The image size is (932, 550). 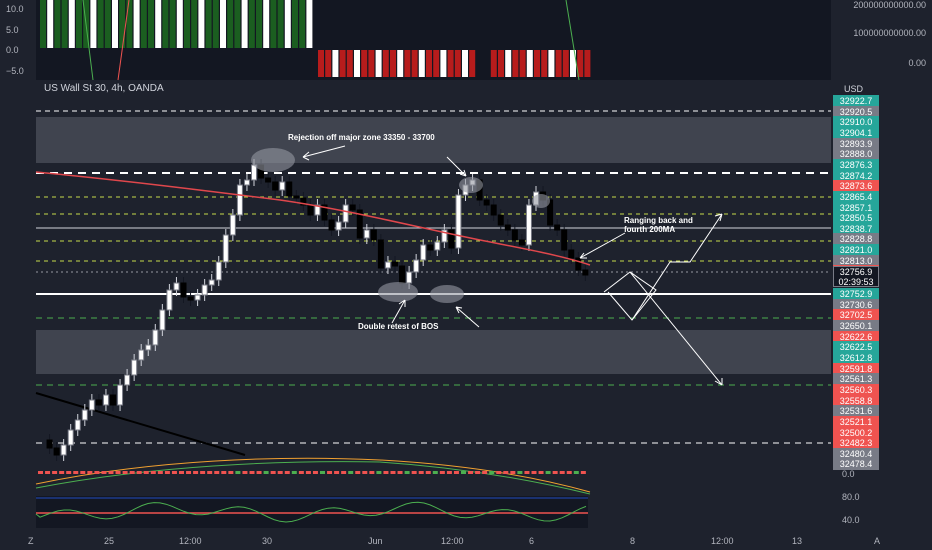 What do you see at coordinates (856, 239) in the screenshot?
I see `price-tag: 32828.8` at bounding box center [856, 239].